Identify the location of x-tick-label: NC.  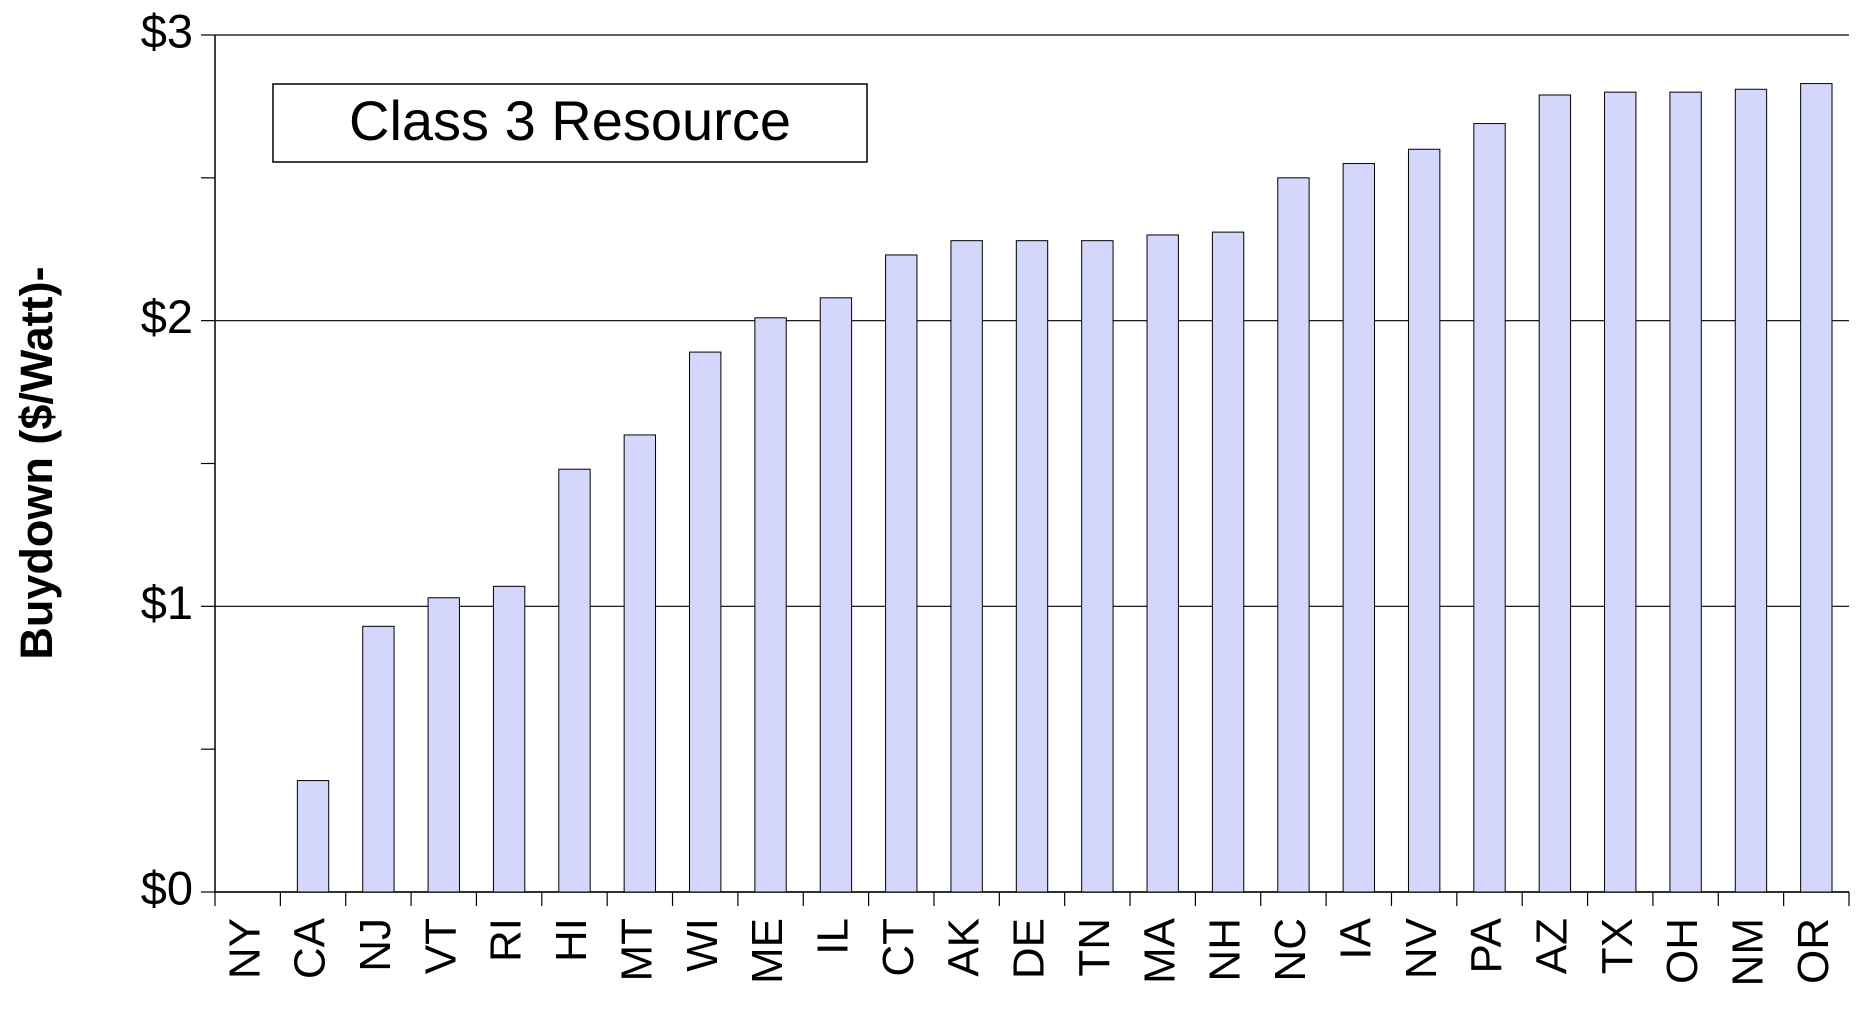
(1290, 950).